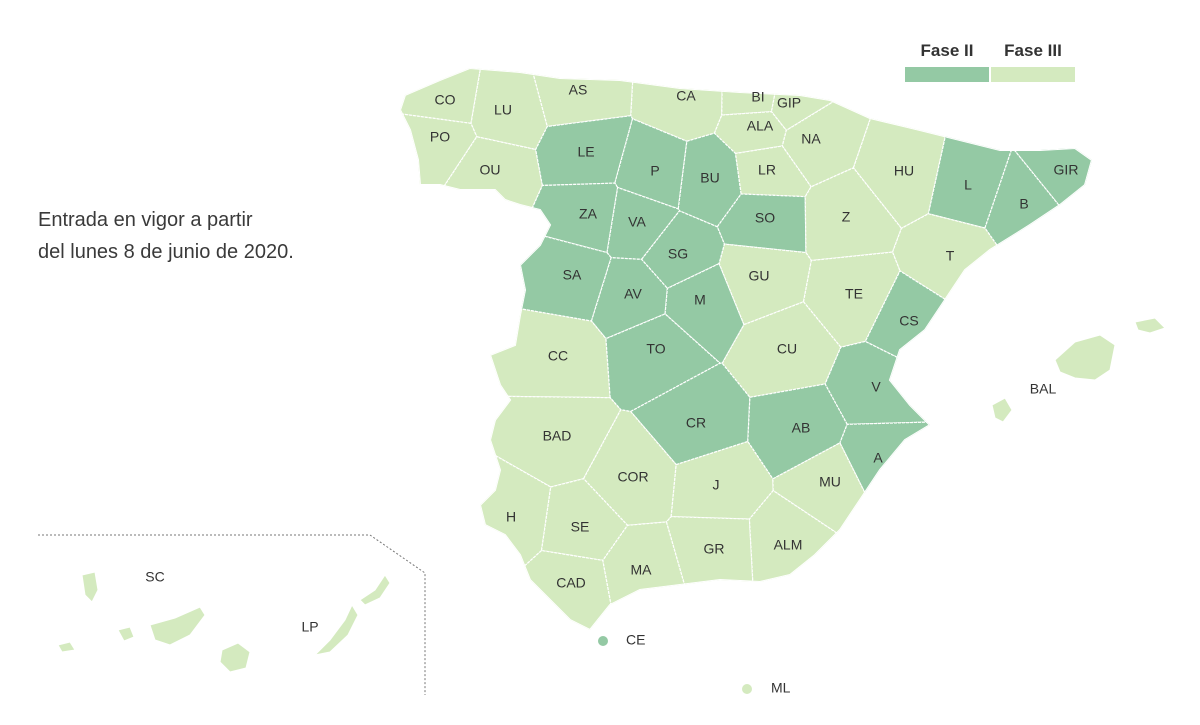 Image resolution: width=1200 pixels, height=725 pixels. I want to click on province-label: GIR, so click(1066, 170).